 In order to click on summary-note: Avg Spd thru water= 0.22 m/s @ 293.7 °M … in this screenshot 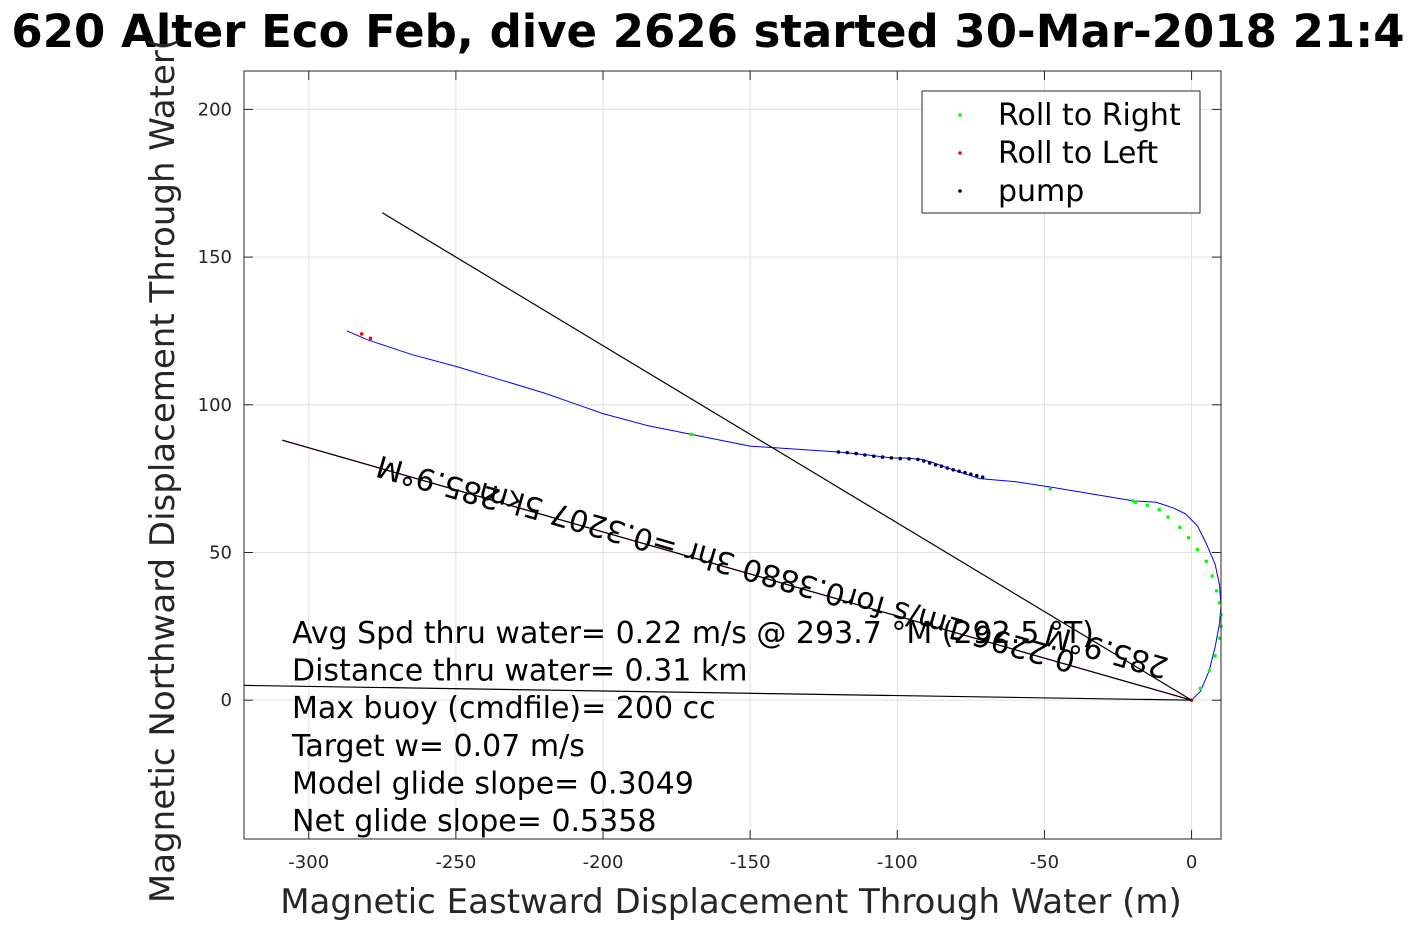, I will do `click(693, 633)`.